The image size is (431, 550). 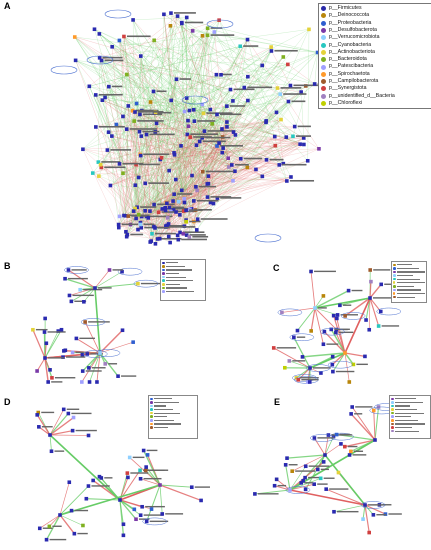 I want to click on nodes, so click(x=327, y=469).